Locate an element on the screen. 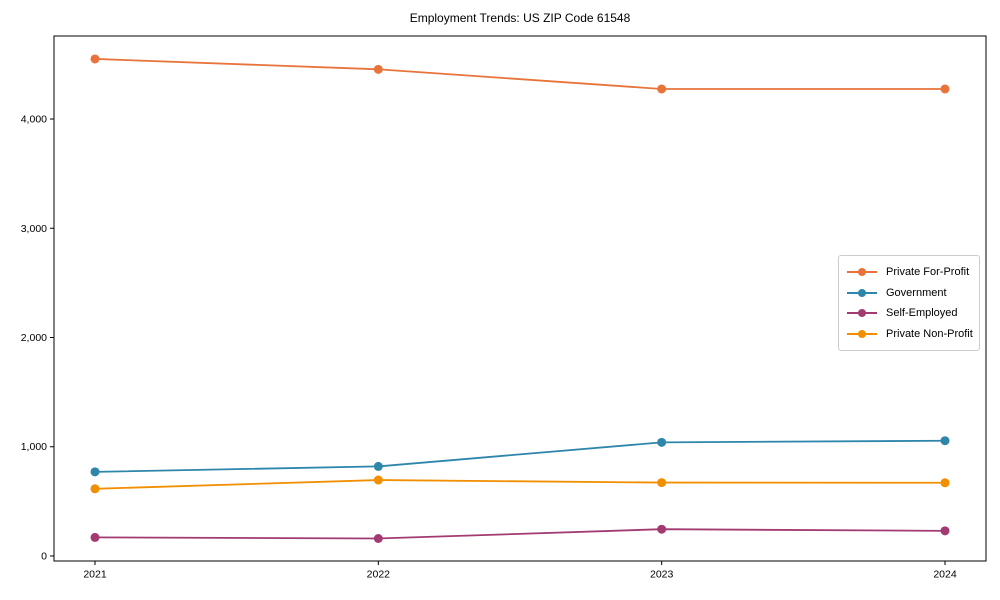 This screenshot has width=1000, height=600. legend-item: Government is located at coordinates (909, 293).